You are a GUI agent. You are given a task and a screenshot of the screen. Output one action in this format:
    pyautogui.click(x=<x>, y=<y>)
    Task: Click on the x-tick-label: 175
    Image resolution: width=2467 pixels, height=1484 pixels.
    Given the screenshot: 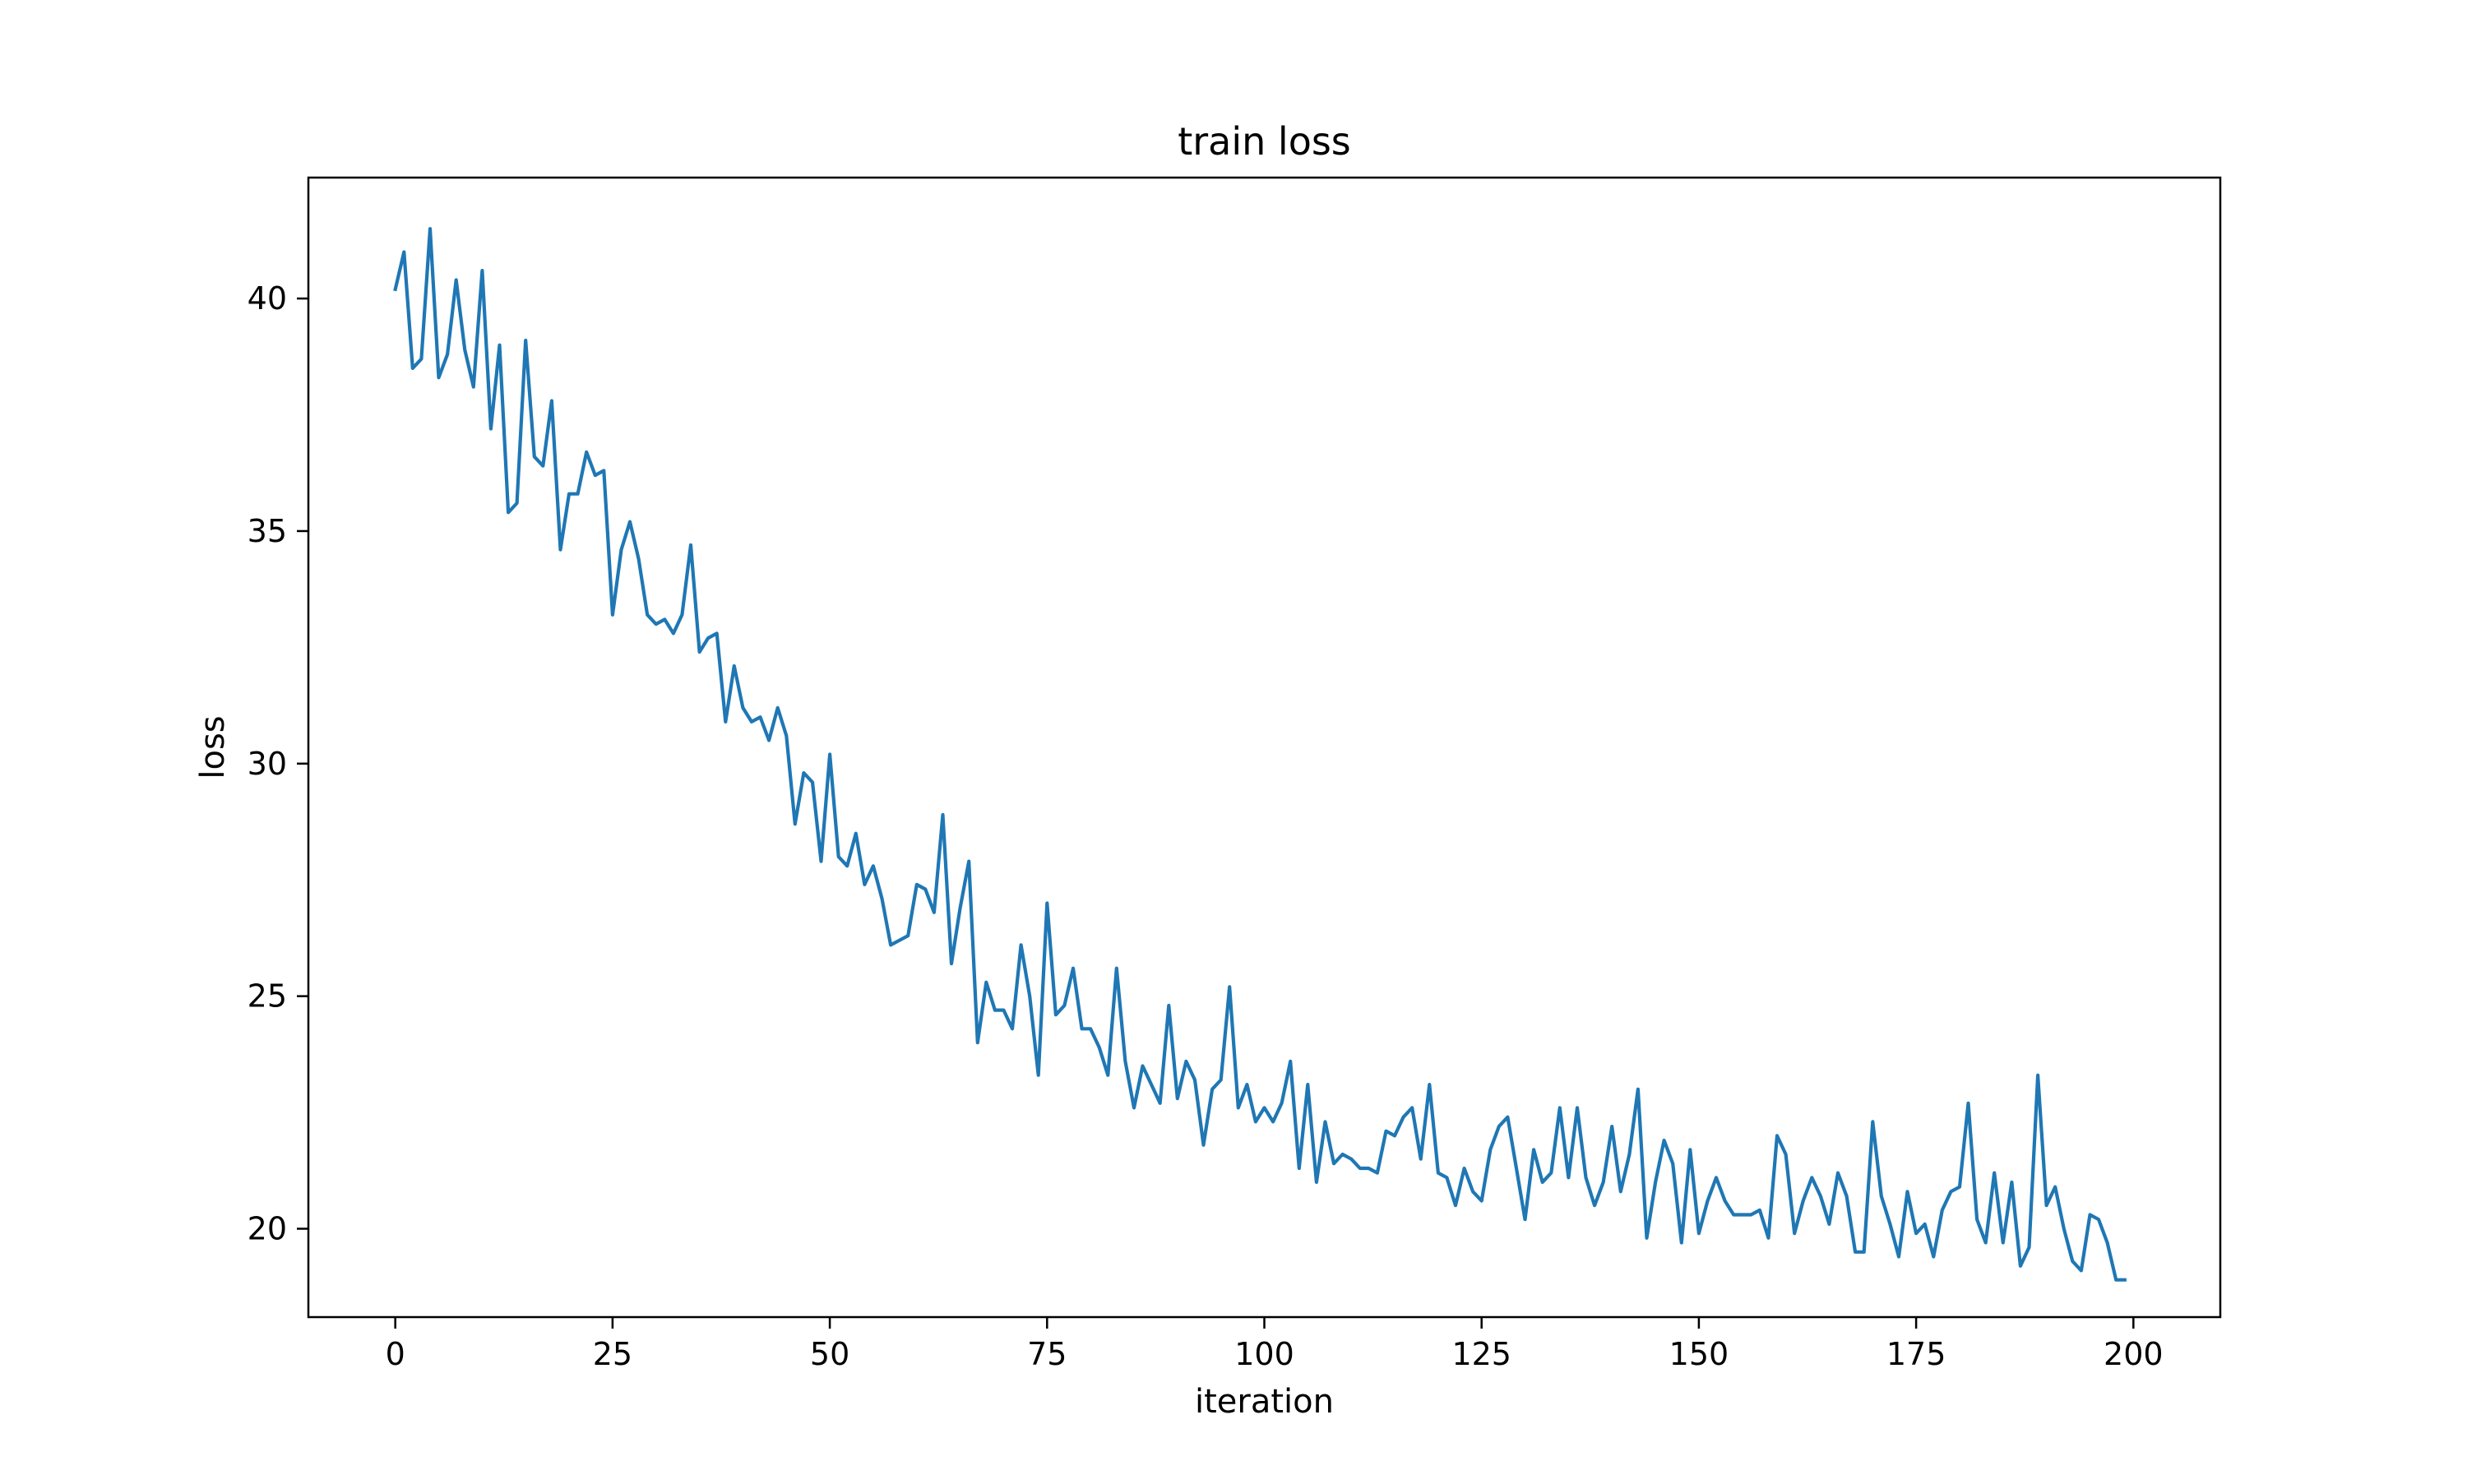 What is the action you would take?
    pyautogui.click(x=1916, y=1354)
    